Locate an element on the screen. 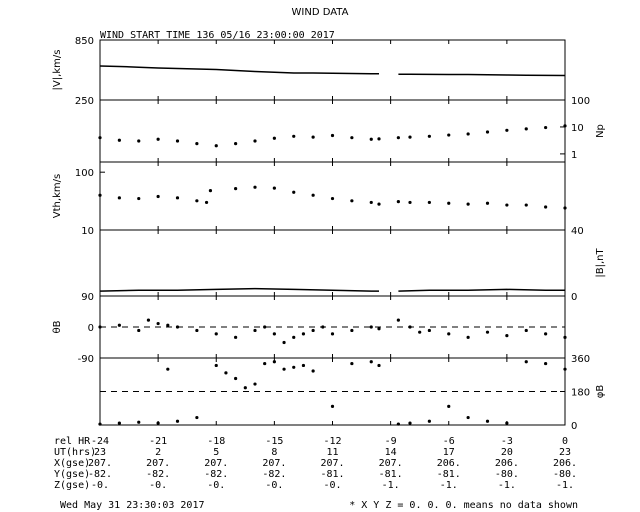 The width and height of the screenshot is (640, 512). y-axis-label: Vth,km/s is located at coordinates (57, 196).